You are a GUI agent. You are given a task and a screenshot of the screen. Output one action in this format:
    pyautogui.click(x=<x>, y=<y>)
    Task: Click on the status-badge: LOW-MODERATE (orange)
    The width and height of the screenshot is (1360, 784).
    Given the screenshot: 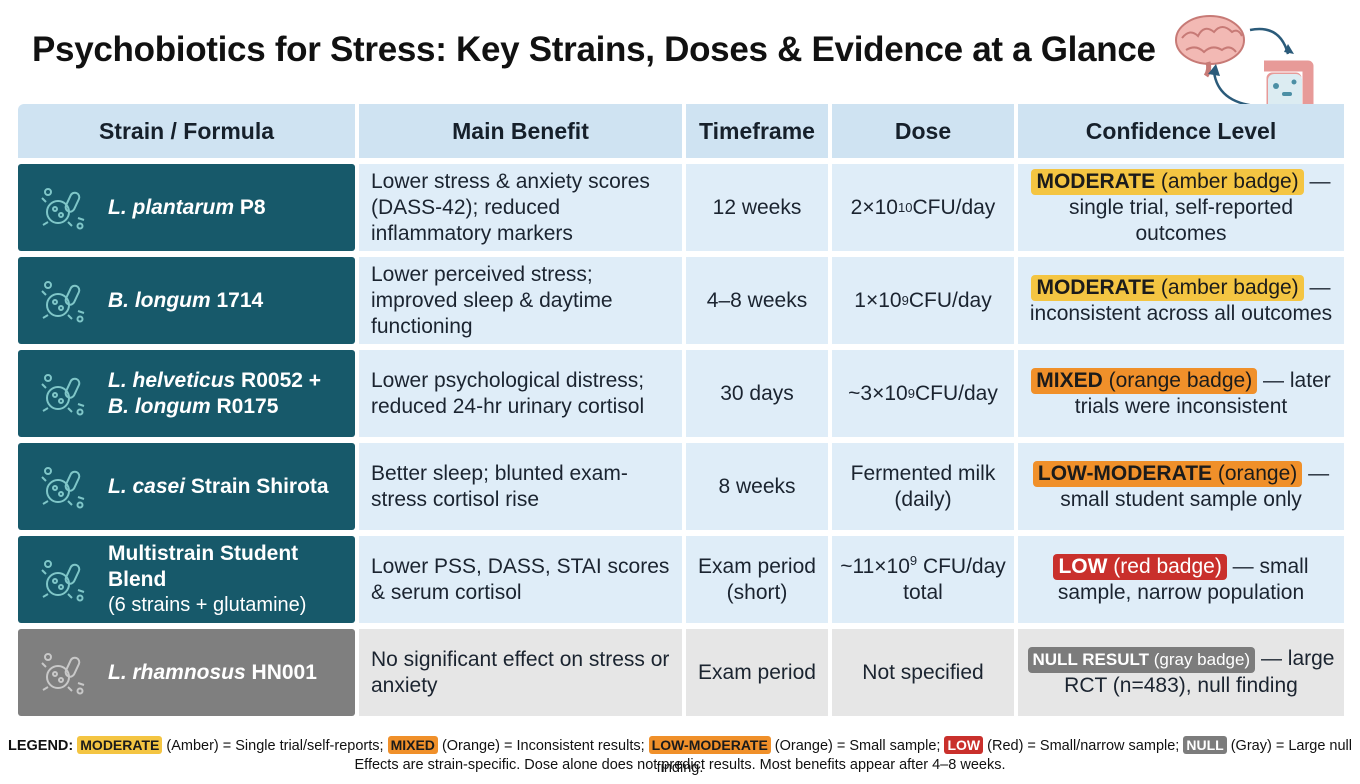 What is the action you would take?
    pyautogui.click(x=1167, y=473)
    